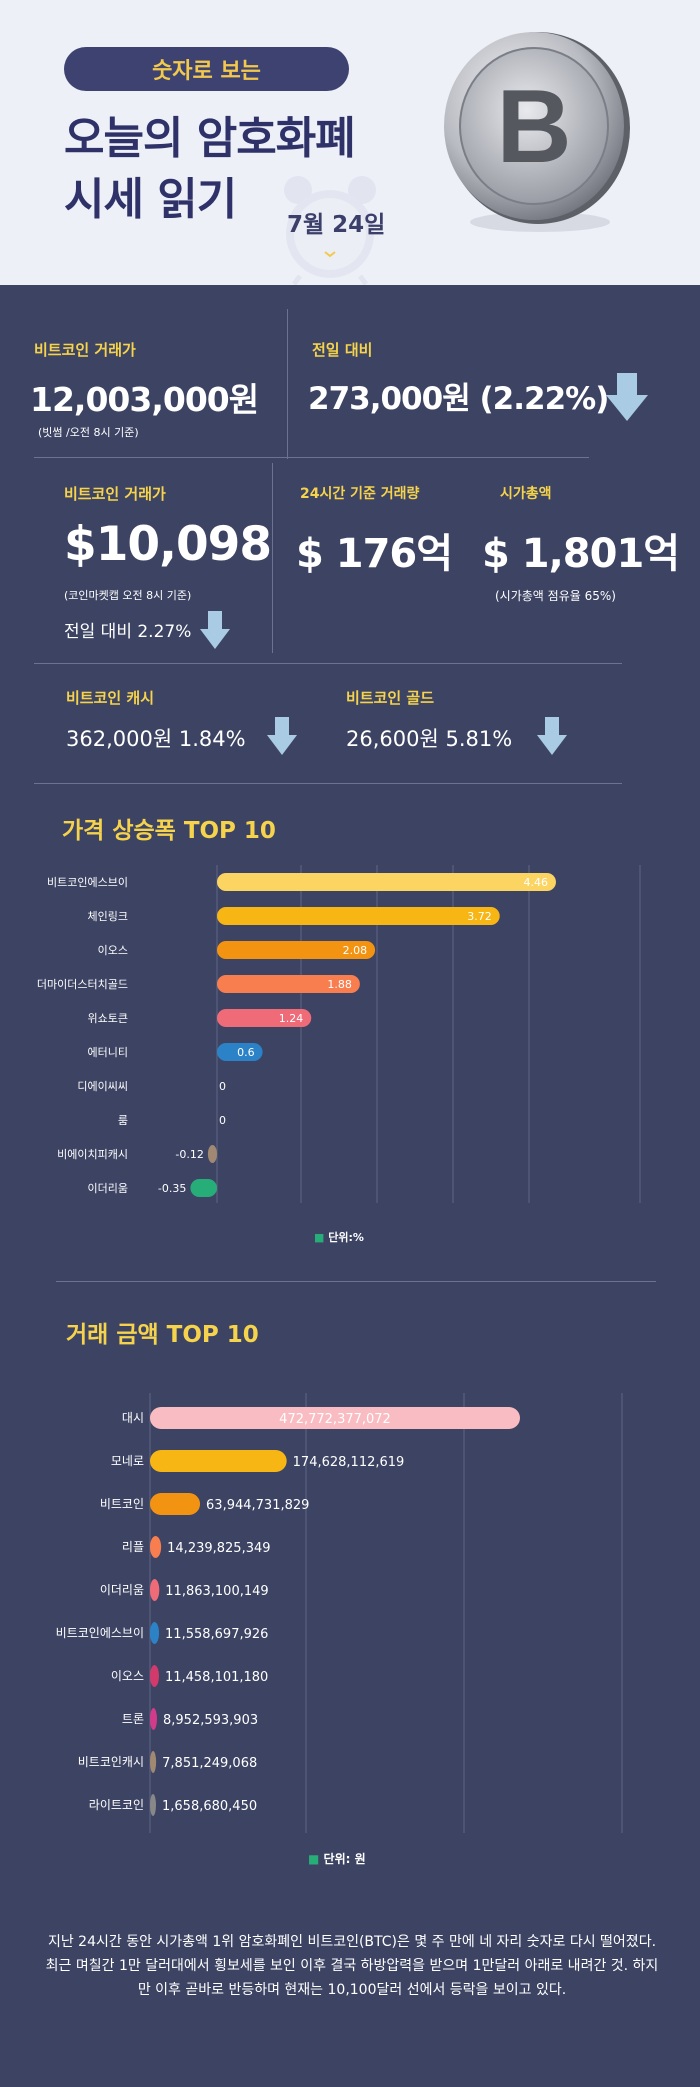 The image size is (700, 2087). I want to click on volume-label: 24시간 기준 거래량, so click(360, 494).